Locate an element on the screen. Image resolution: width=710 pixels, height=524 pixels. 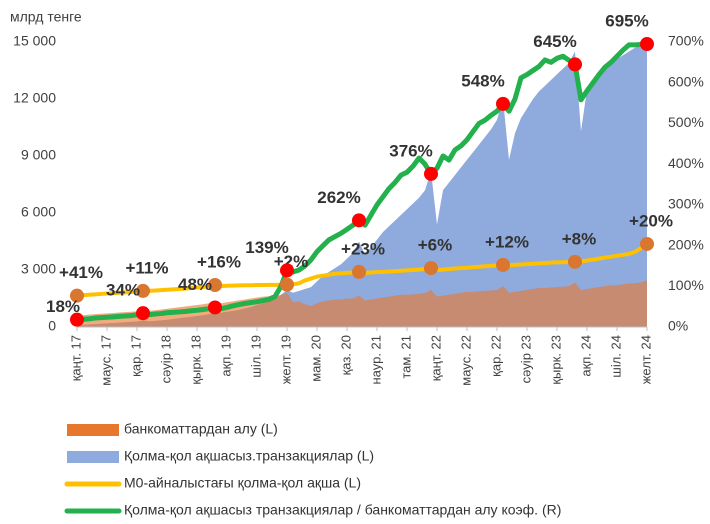
y-tick-label: 6 000 is located at coordinates (38, 212).